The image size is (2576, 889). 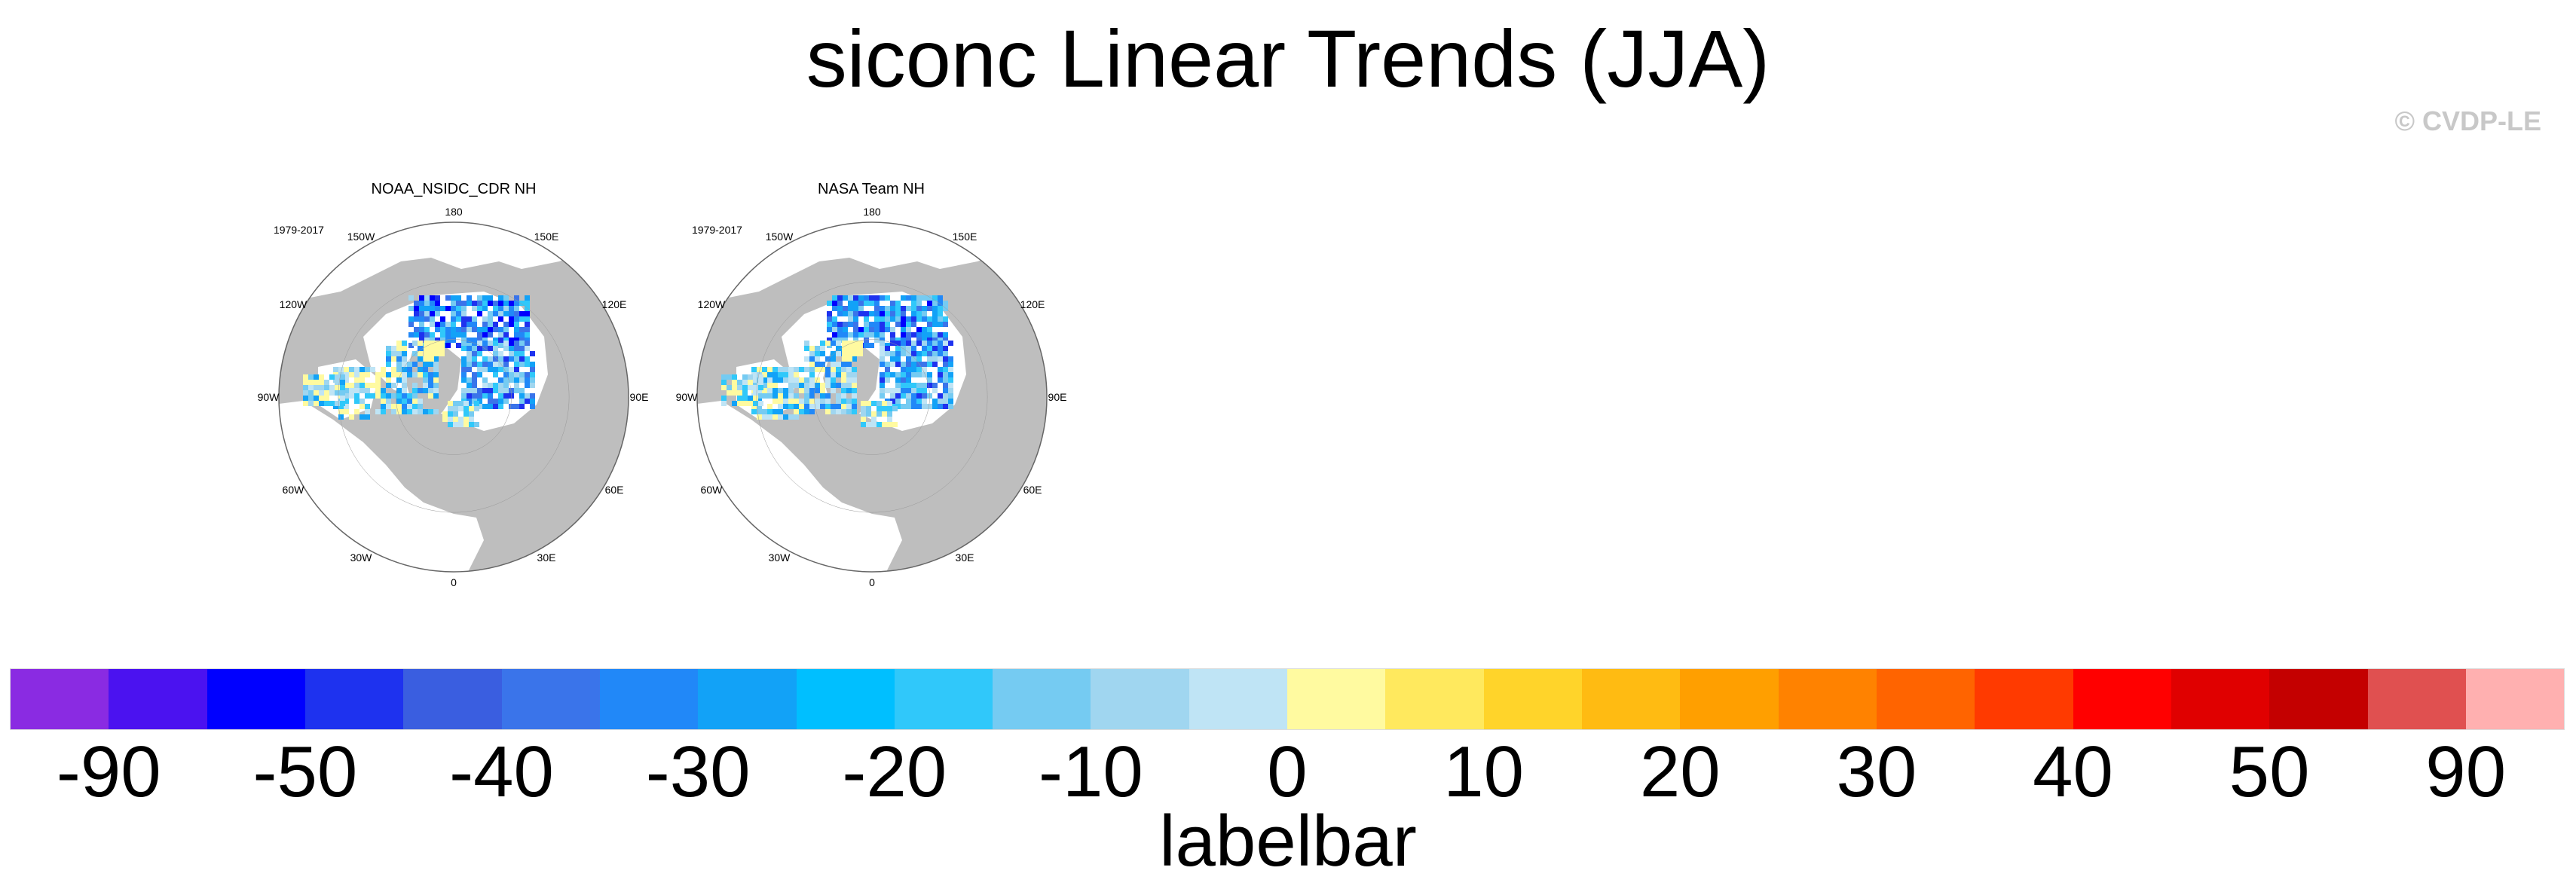 I want to click on colorbar-tick-label: 50, so click(x=2270, y=772).